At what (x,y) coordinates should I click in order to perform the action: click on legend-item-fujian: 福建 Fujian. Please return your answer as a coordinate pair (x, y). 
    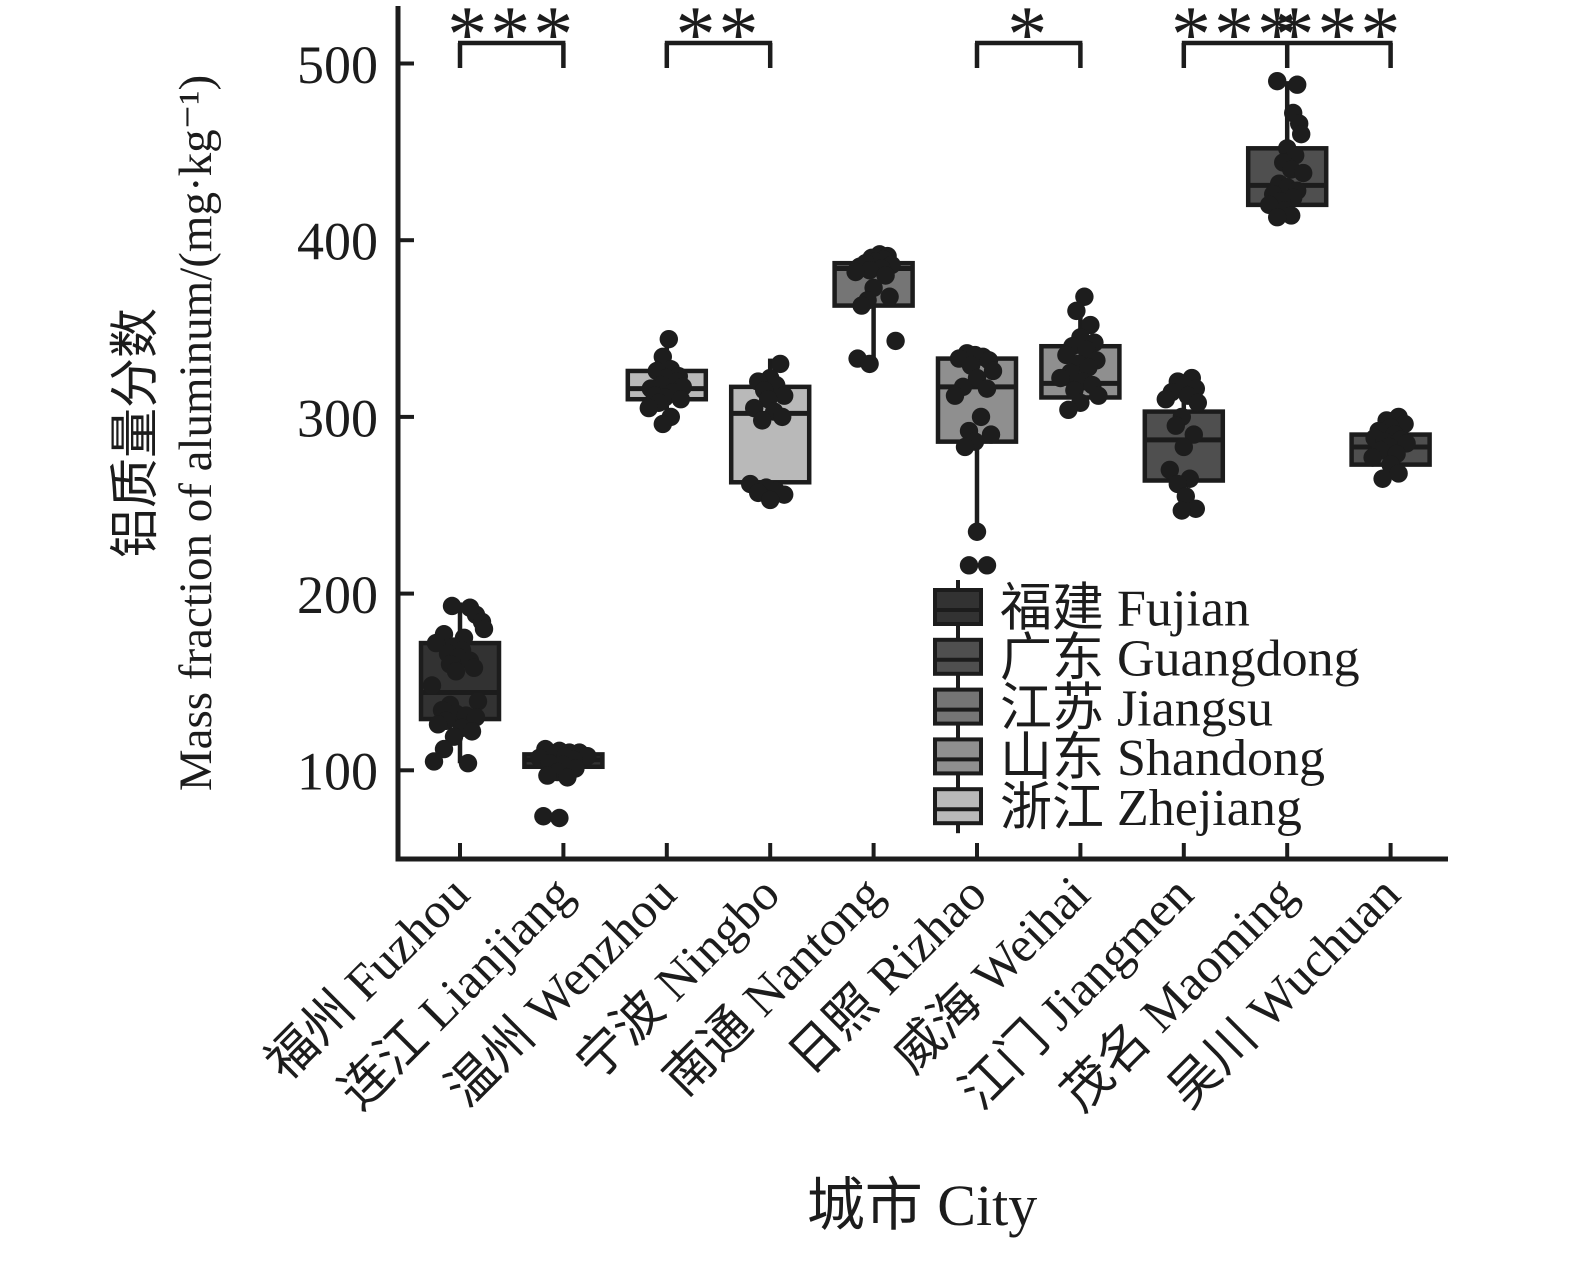
    Looking at the image, I should click on (1091, 609).